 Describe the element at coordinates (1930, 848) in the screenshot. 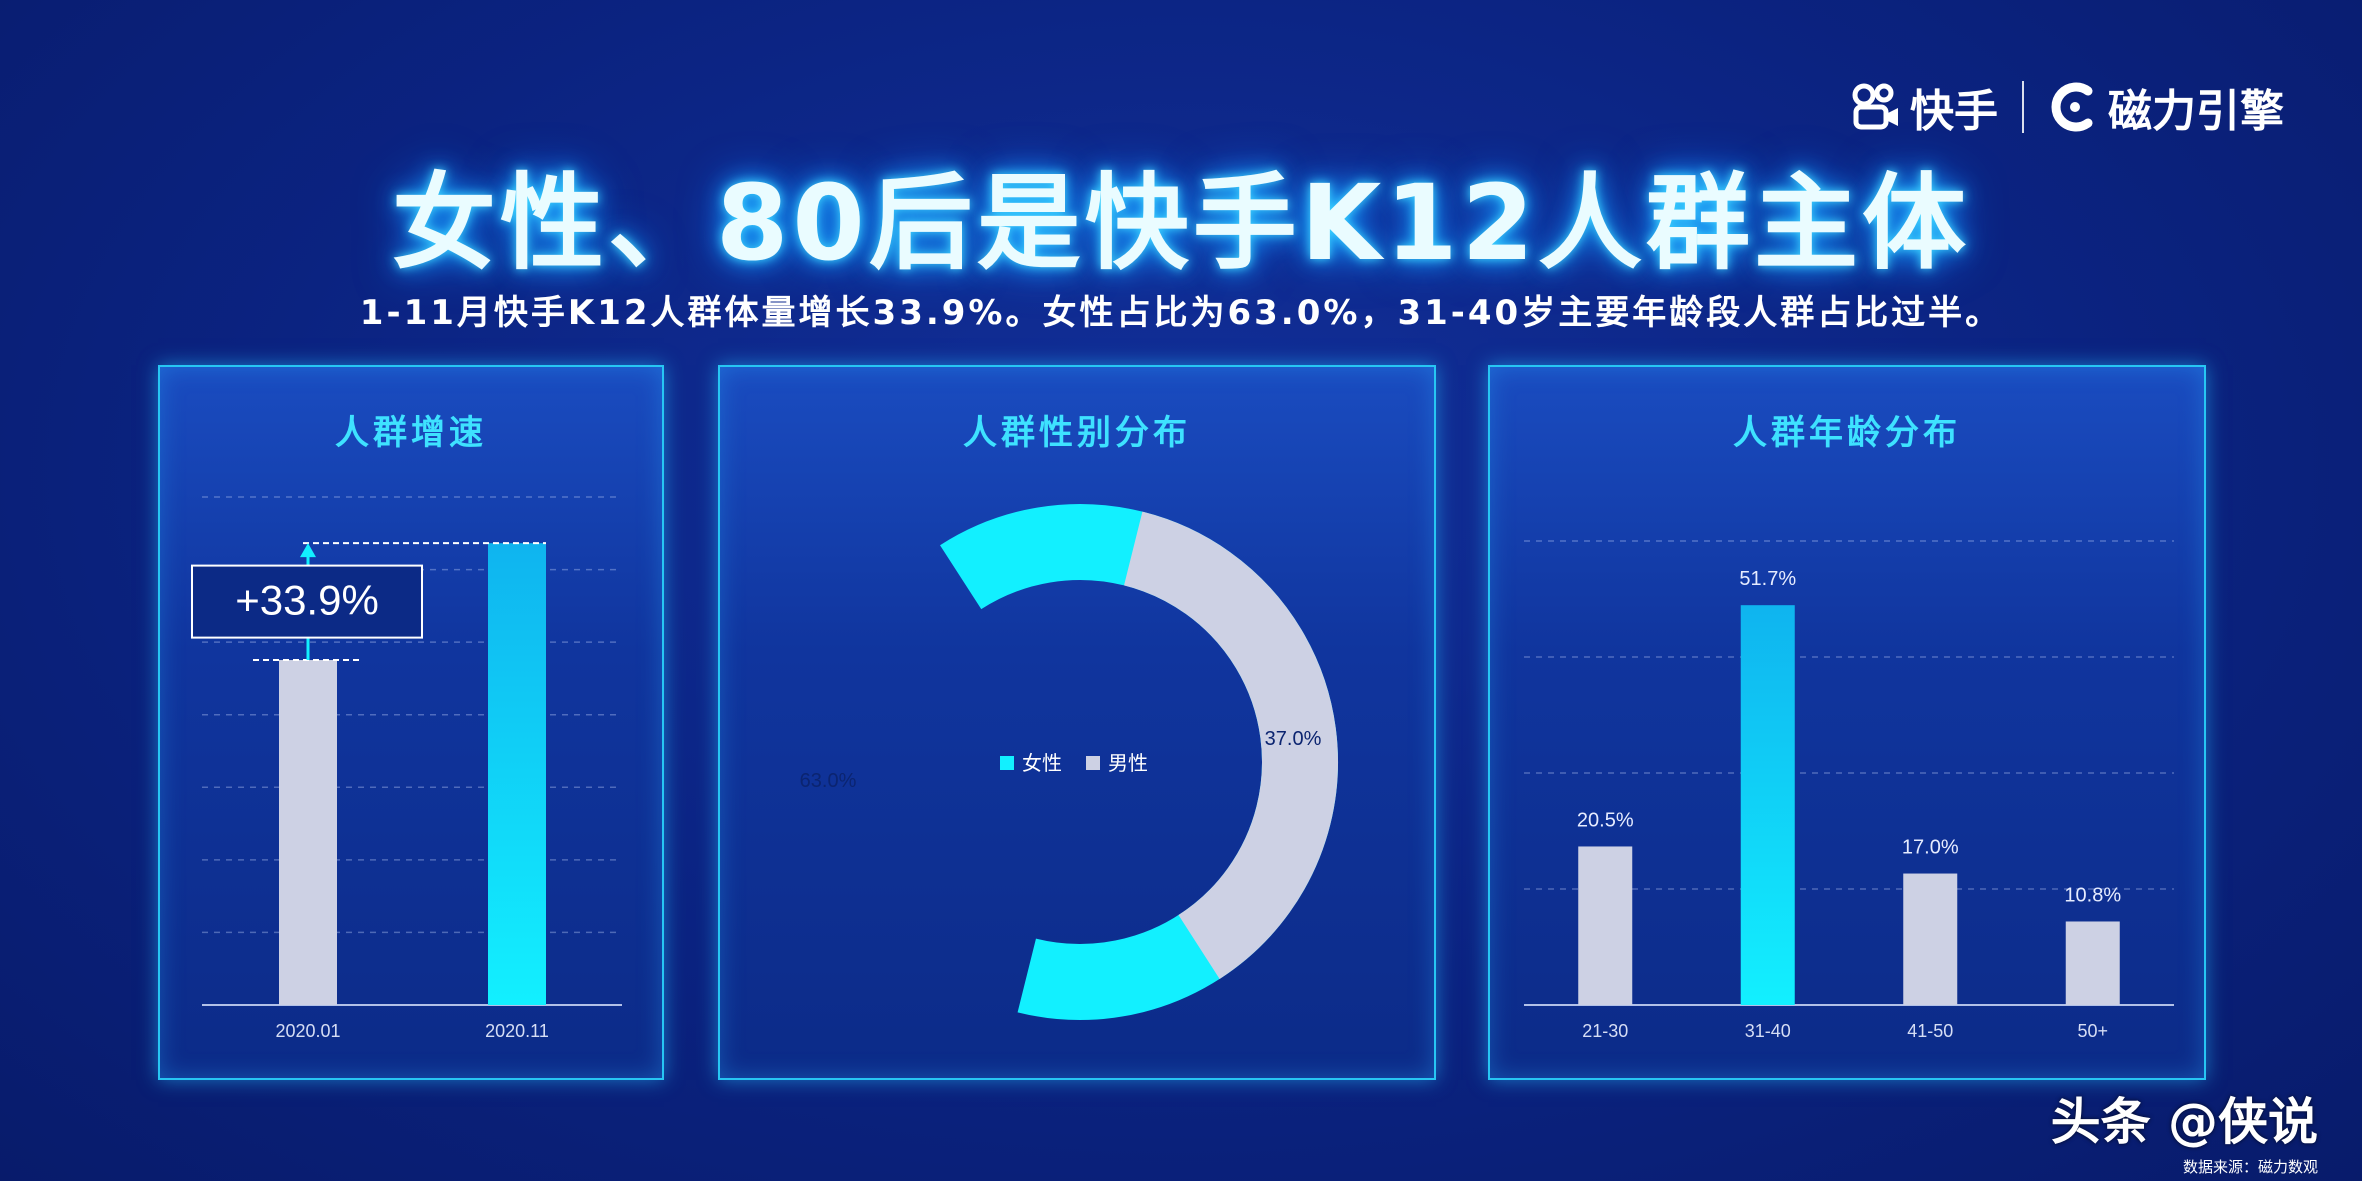

I see `value-label: 17.0%` at that location.